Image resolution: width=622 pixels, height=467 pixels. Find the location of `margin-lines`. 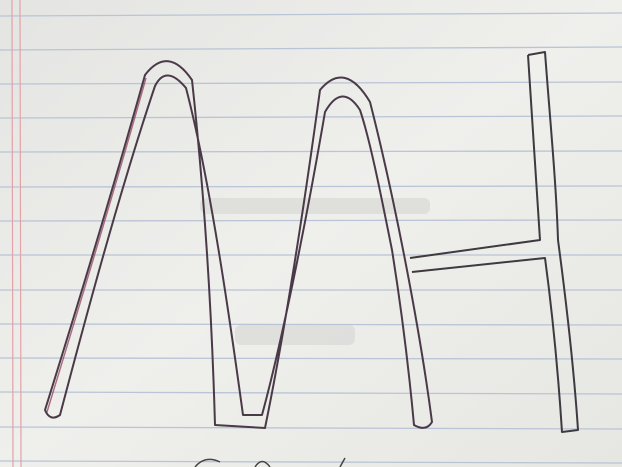

margin-lines is located at coordinates (16, 233).